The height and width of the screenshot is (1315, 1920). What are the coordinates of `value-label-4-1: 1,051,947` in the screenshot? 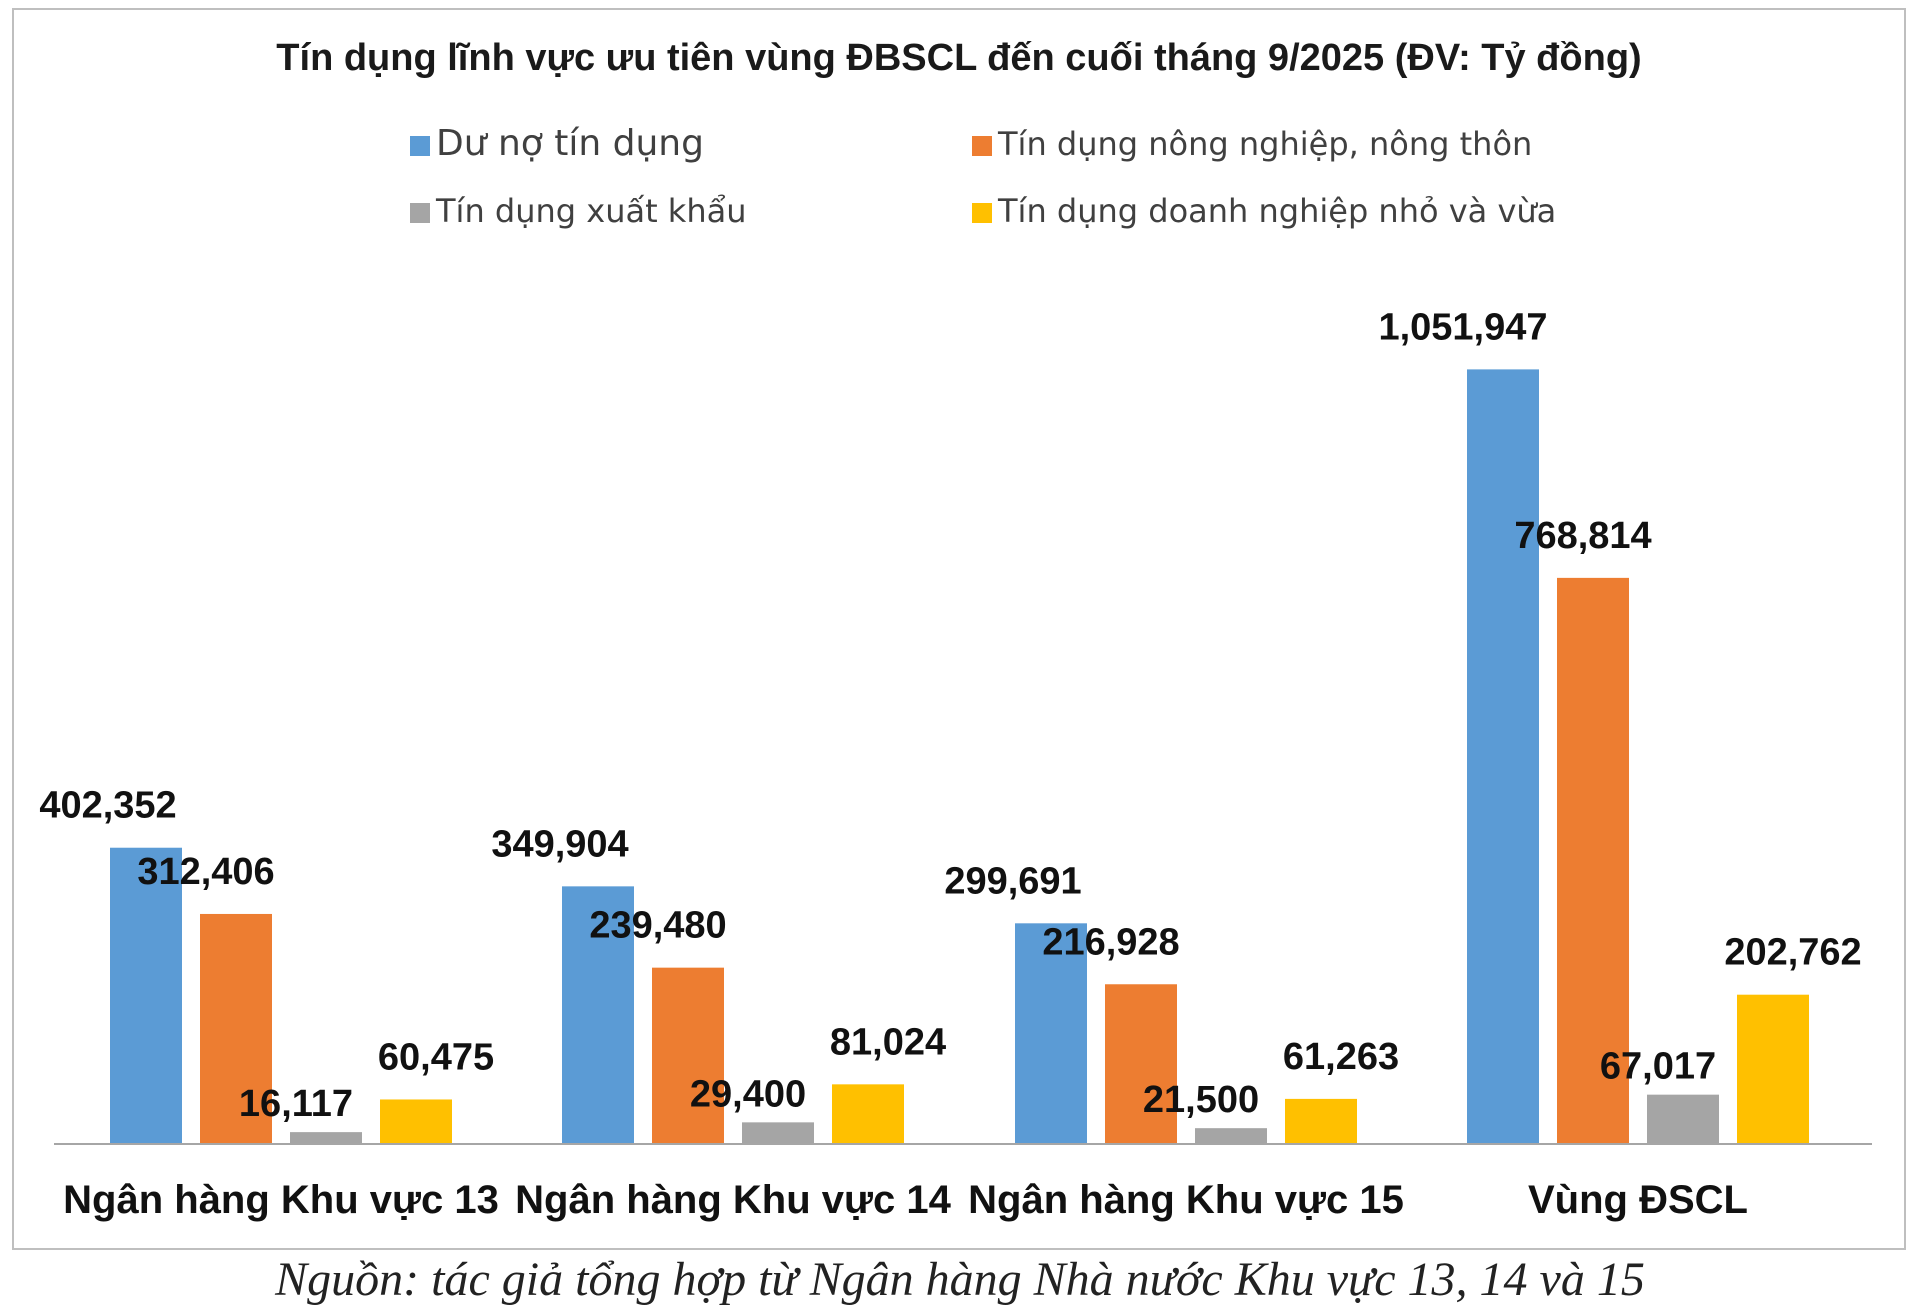 It's located at (1462, 327).